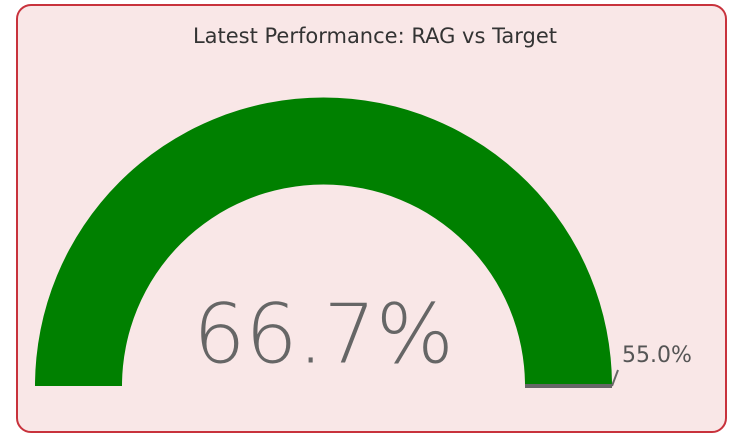 The width and height of the screenshot is (735, 435). What do you see at coordinates (375, 36) in the screenshot?
I see `chart-title: Latest Performance: RAG vs Target` at bounding box center [375, 36].